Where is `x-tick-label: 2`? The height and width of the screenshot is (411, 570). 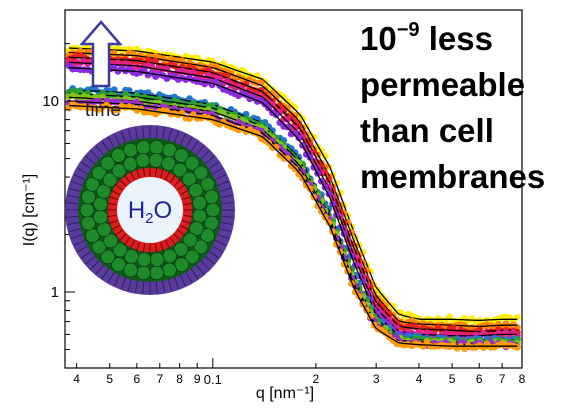
x-tick-label: 2 is located at coordinates (316, 379).